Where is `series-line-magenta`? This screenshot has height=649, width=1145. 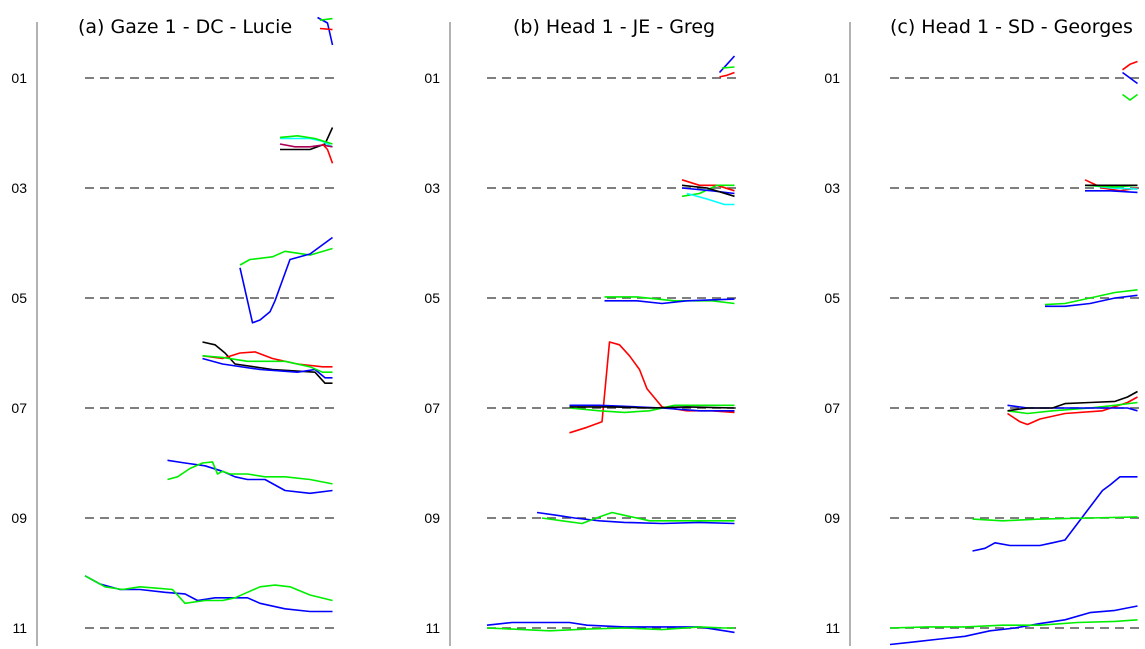 series-line-magenta is located at coordinates (306, 145).